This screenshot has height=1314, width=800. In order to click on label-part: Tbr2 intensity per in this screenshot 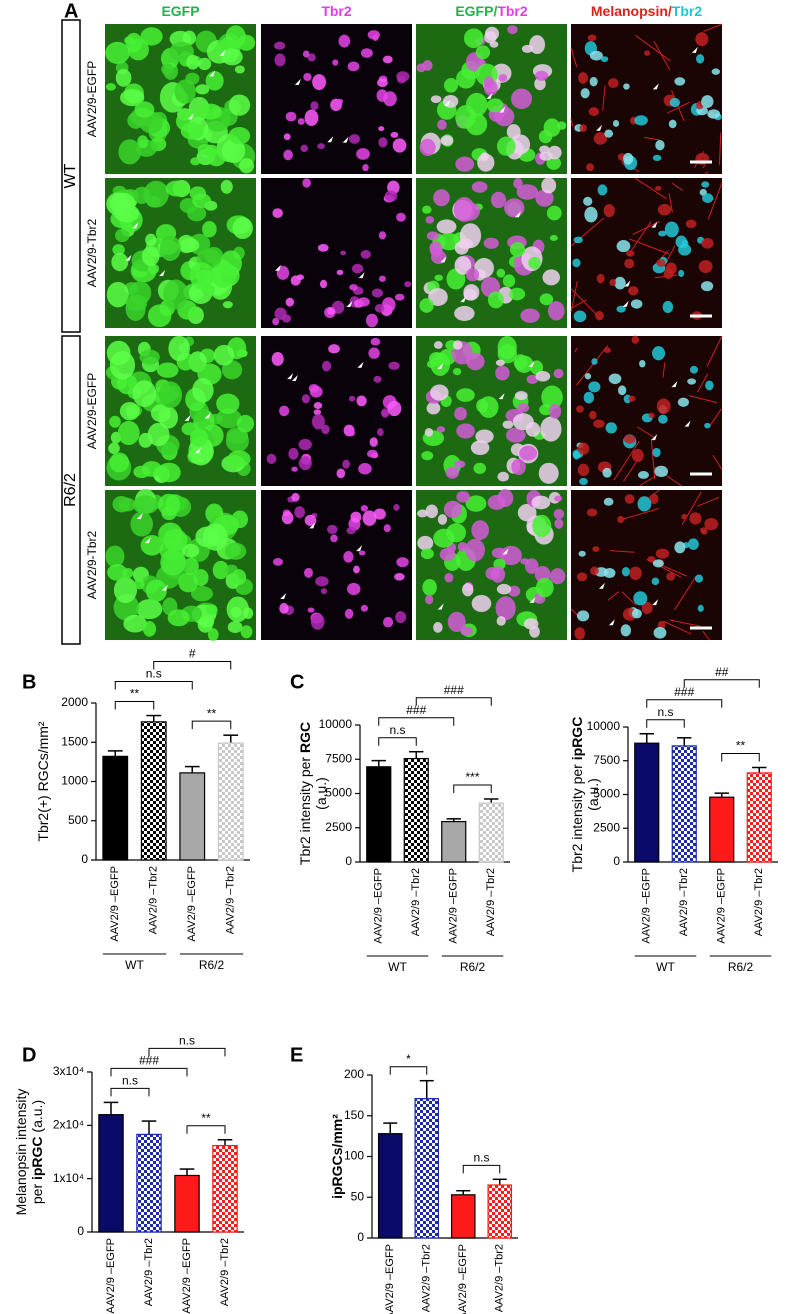, I will do `click(577, 816)`.